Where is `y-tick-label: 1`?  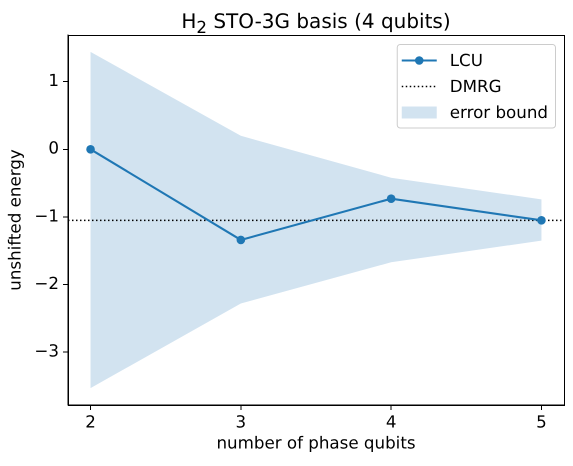 y-tick-label: 1 is located at coordinates (53, 80).